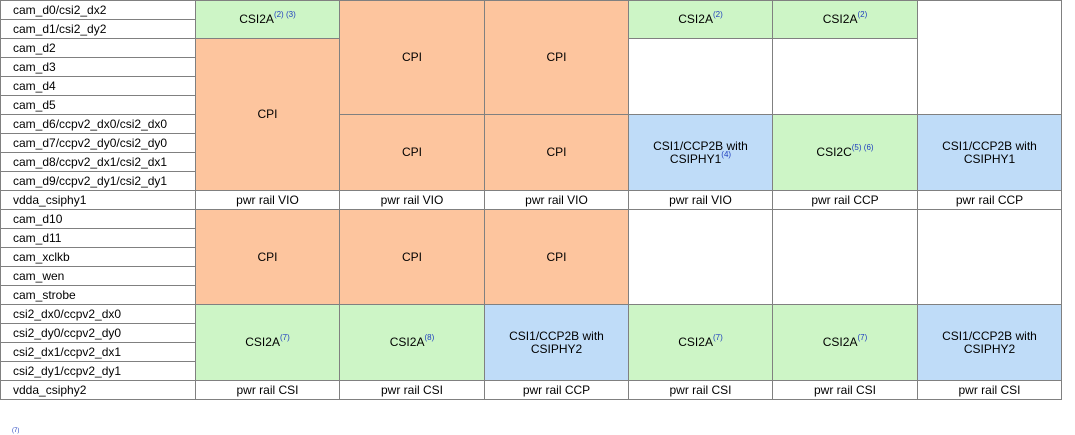 The width and height of the screenshot is (1075, 435). I want to click on table-row: cam_strobe, so click(531, 295).